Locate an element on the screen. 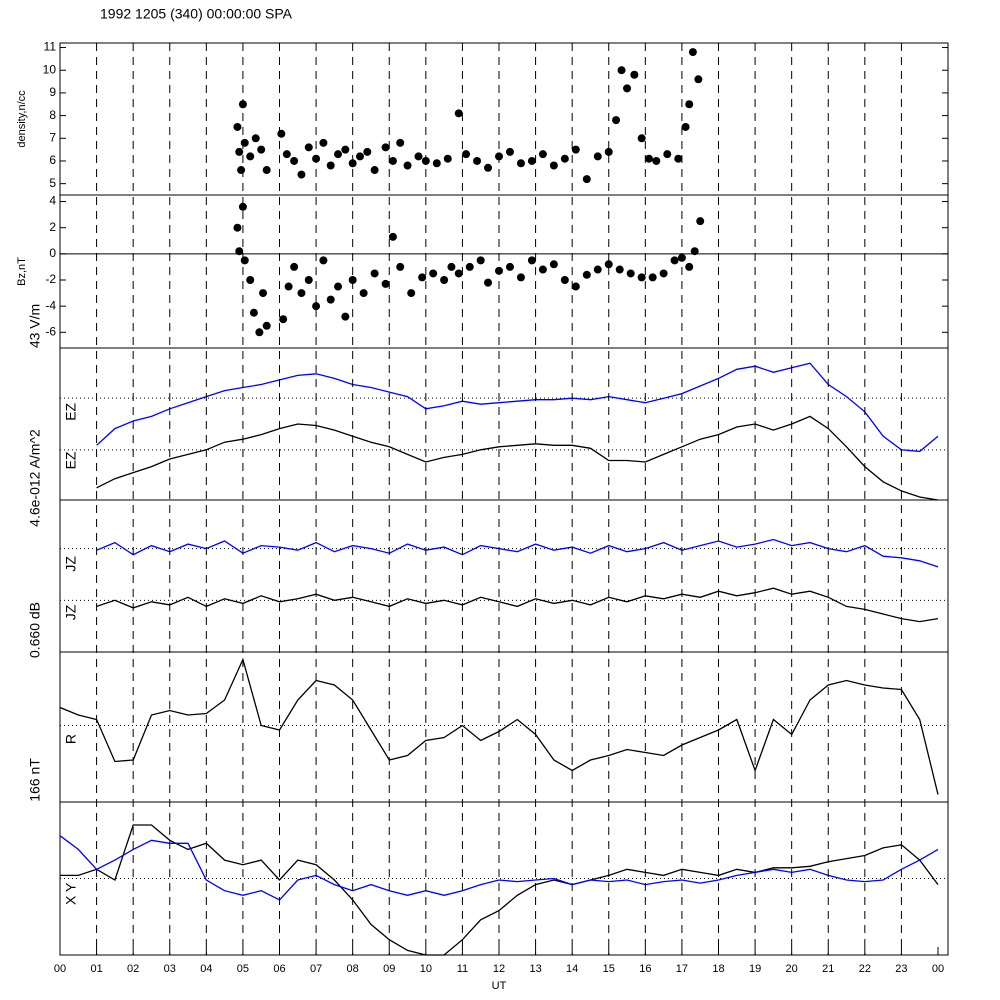  x-tick-label: 10 is located at coordinates (426, 969).